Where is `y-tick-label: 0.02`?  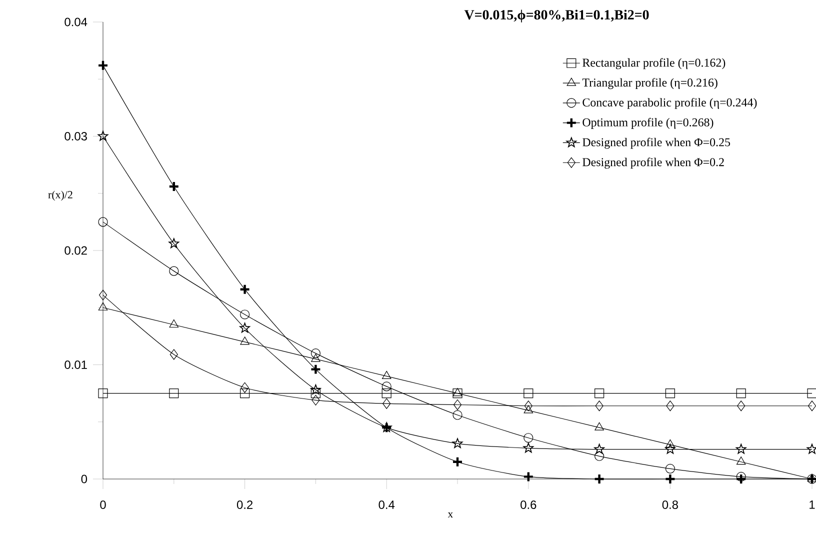 y-tick-label: 0.02 is located at coordinates (75, 250).